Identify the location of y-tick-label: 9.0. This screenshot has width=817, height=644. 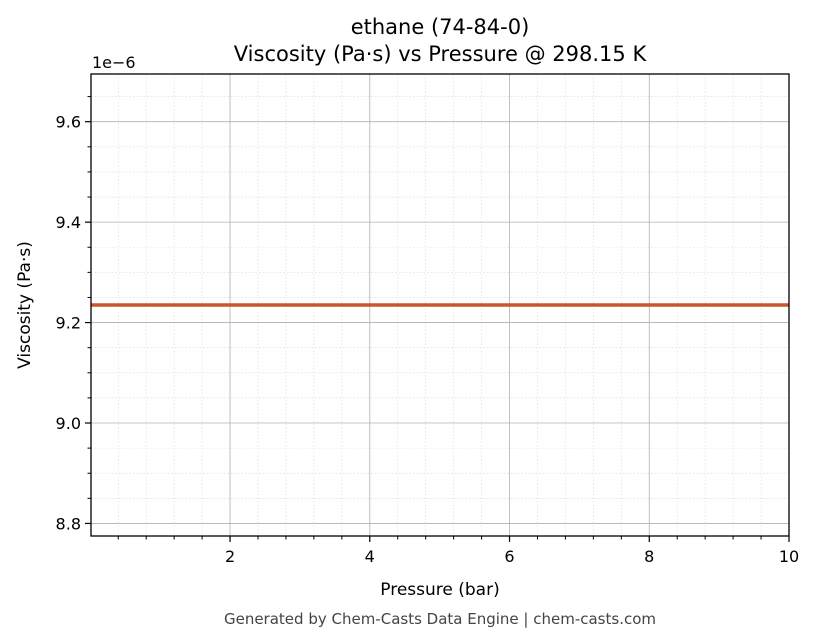
(68, 423).